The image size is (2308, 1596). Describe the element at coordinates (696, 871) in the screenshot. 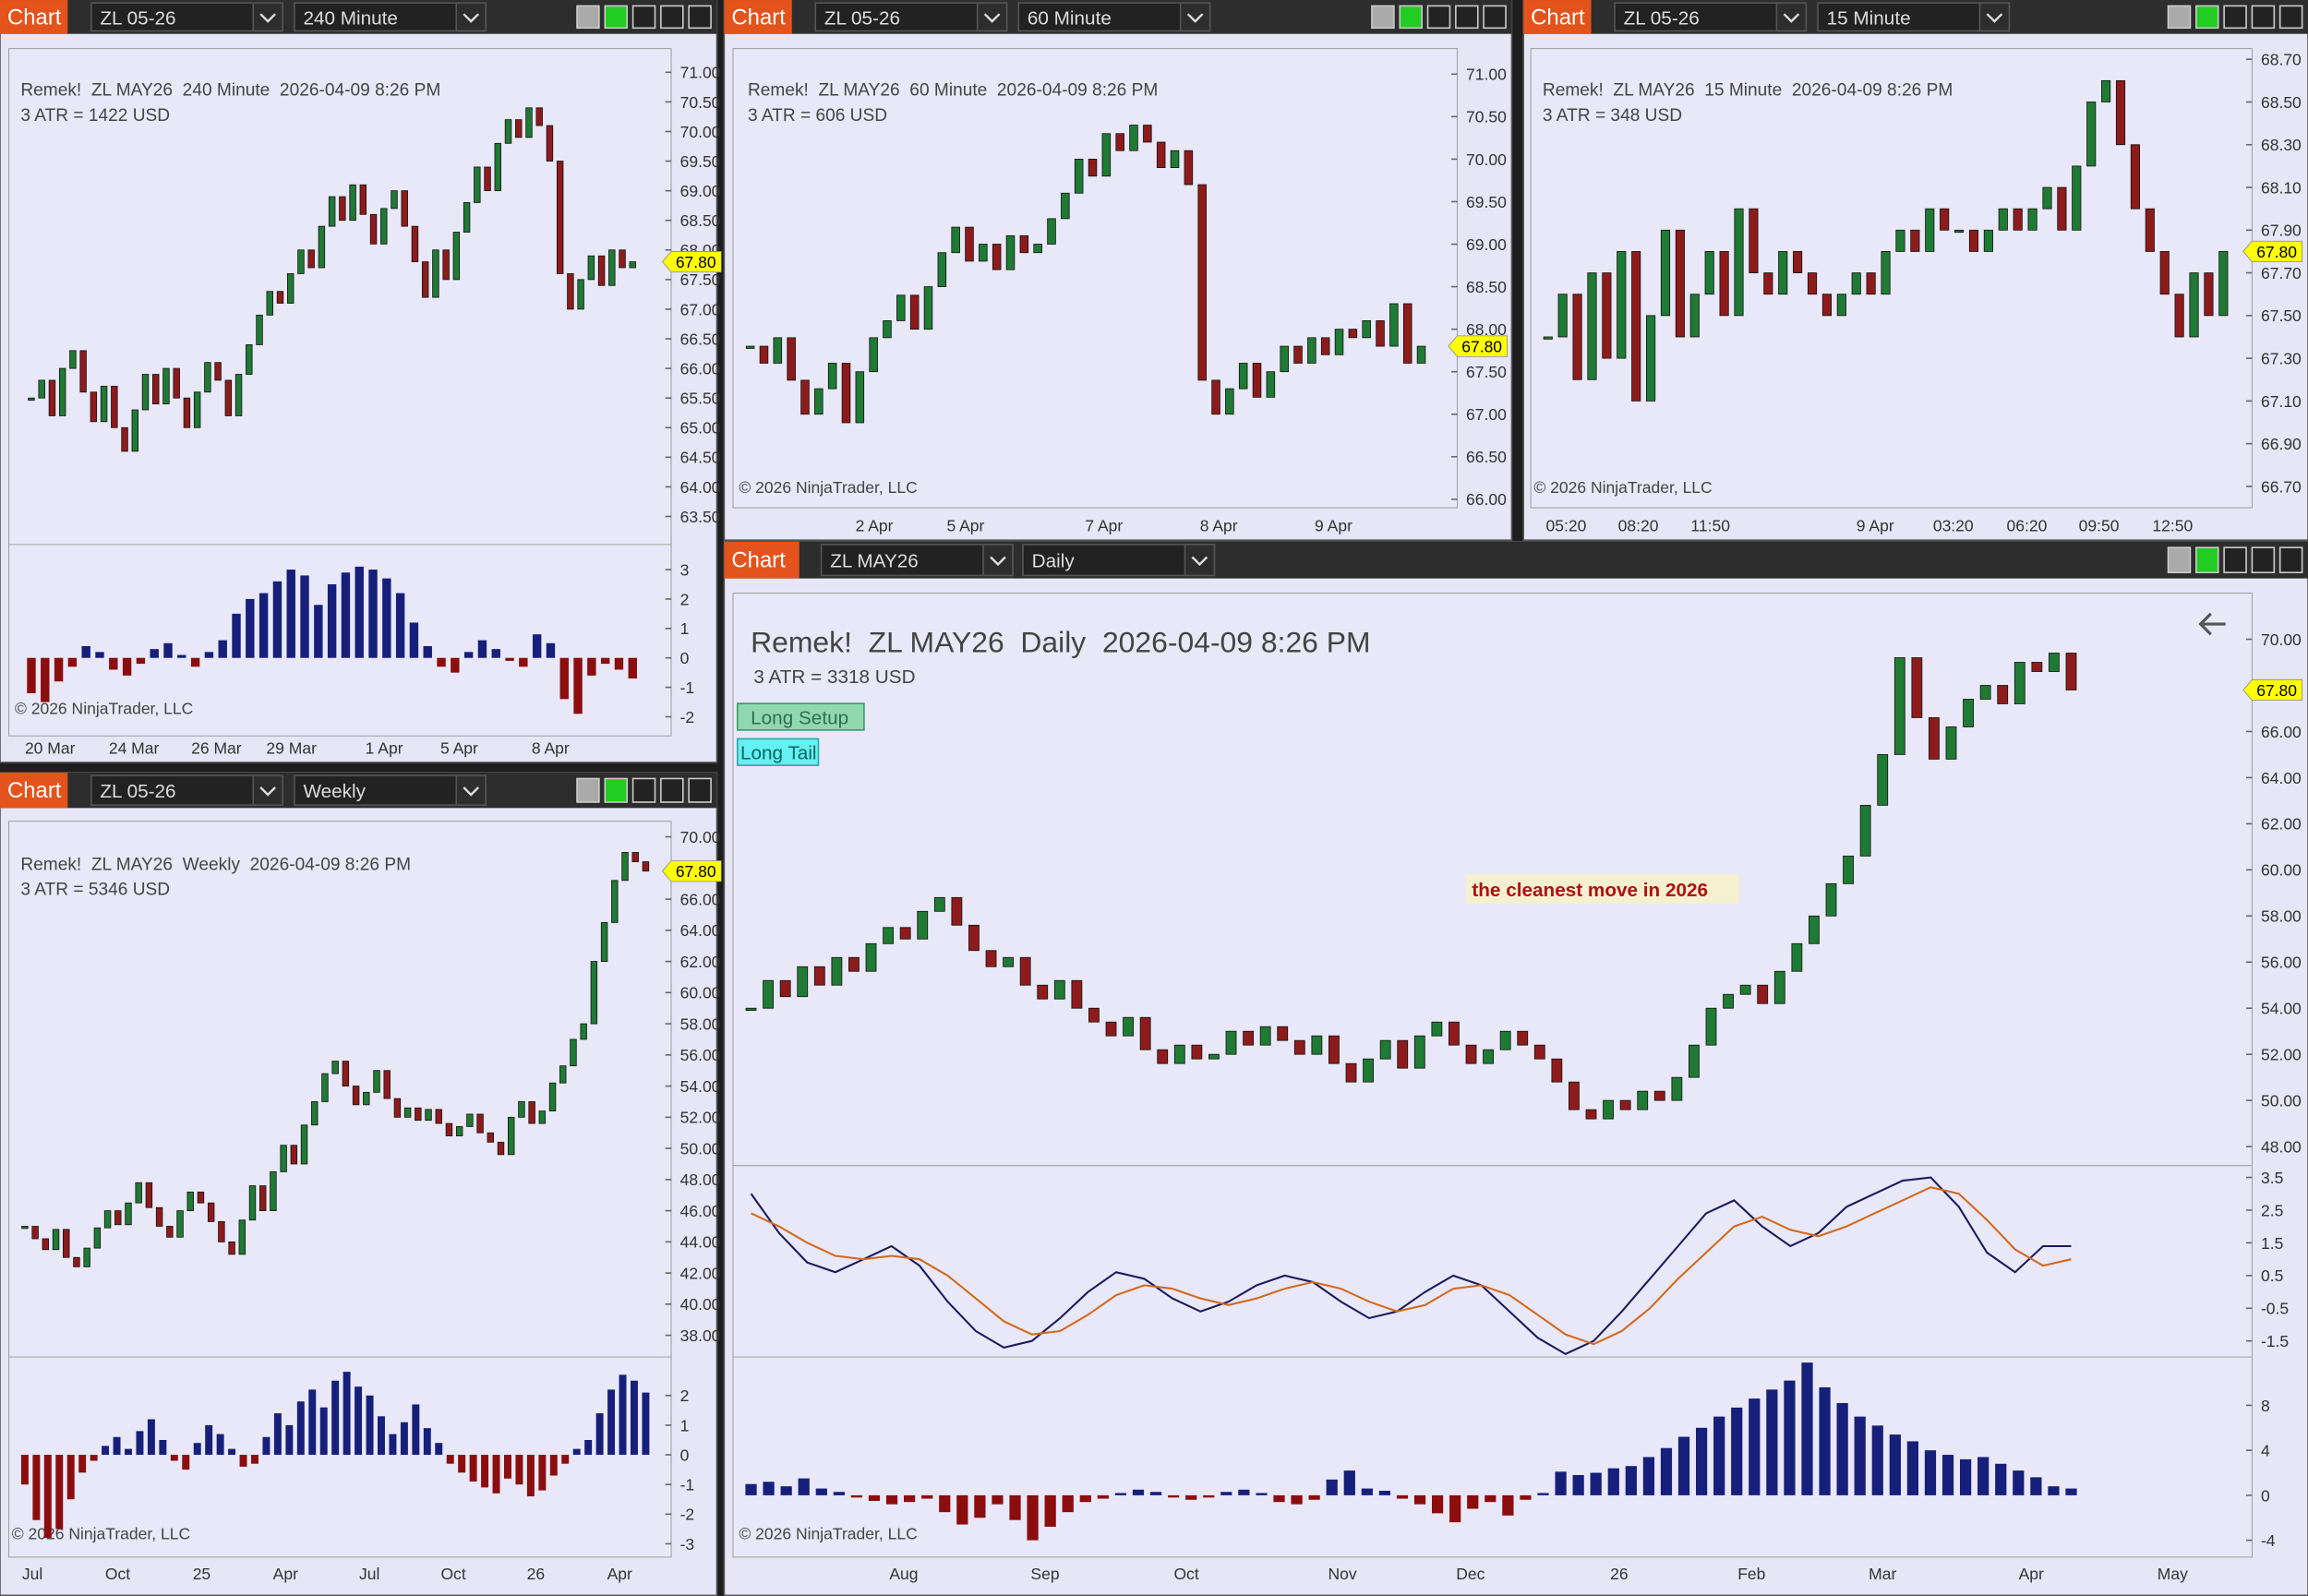

I see `last-price-label: 67.80` at that location.